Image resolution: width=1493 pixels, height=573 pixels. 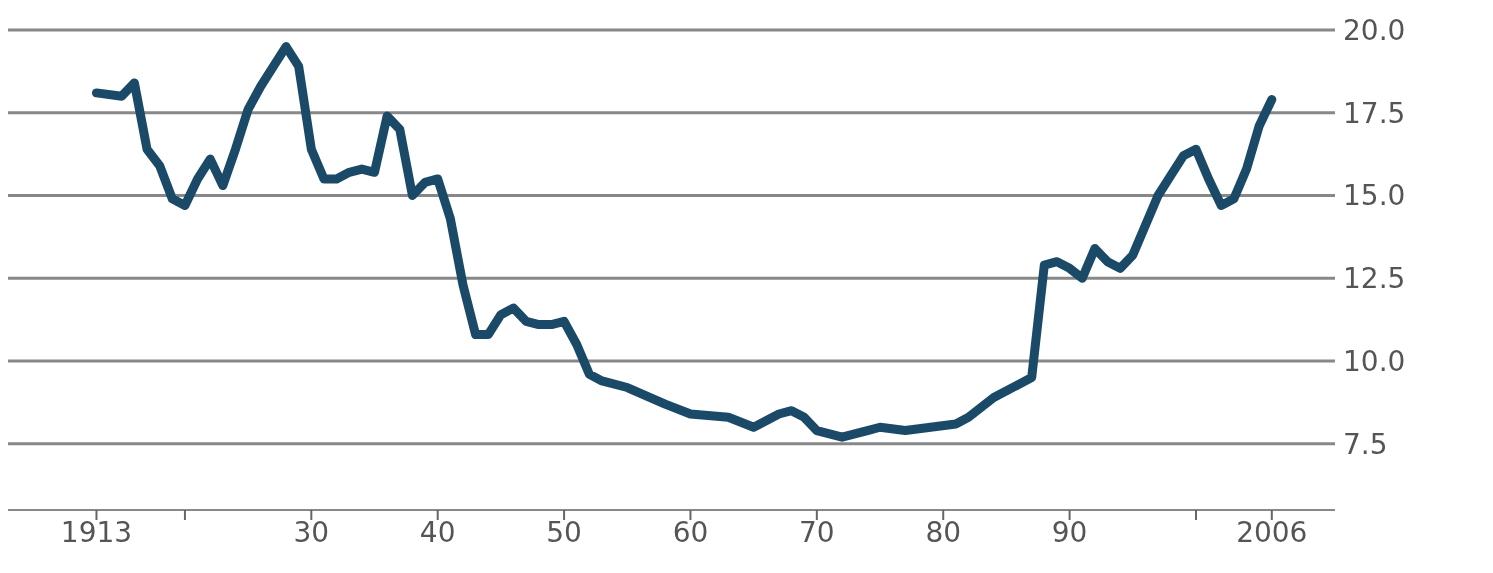 What do you see at coordinates (1069, 532) in the screenshot?
I see `x-tick-label: 90` at bounding box center [1069, 532].